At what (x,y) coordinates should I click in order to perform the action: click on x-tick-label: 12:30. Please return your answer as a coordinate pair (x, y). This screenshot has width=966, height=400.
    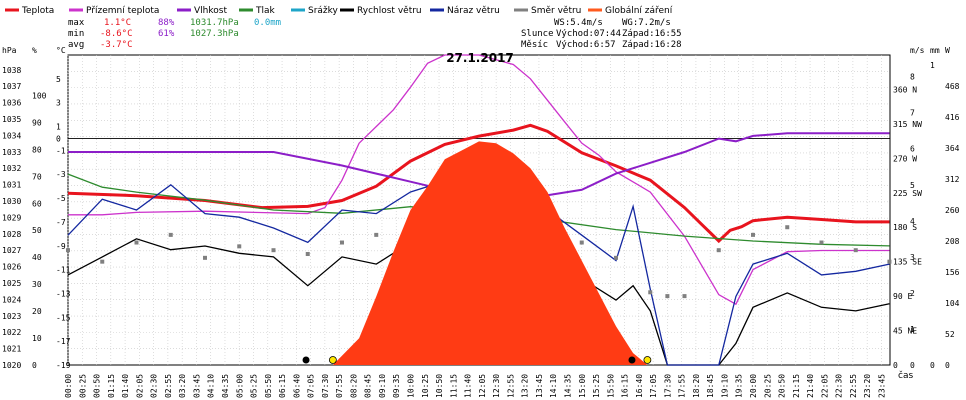
    Looking at the image, I should click on (496, 386).